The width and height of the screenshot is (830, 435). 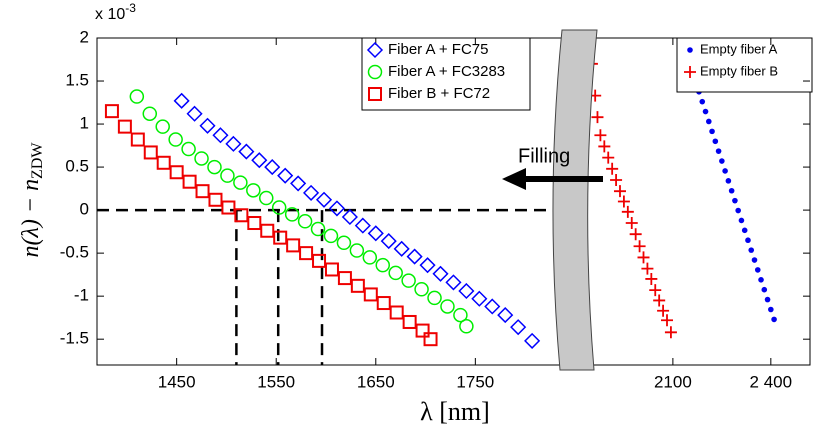 What do you see at coordinates (771, 381) in the screenshot?
I see `x-tick-label: 2 400` at bounding box center [771, 381].